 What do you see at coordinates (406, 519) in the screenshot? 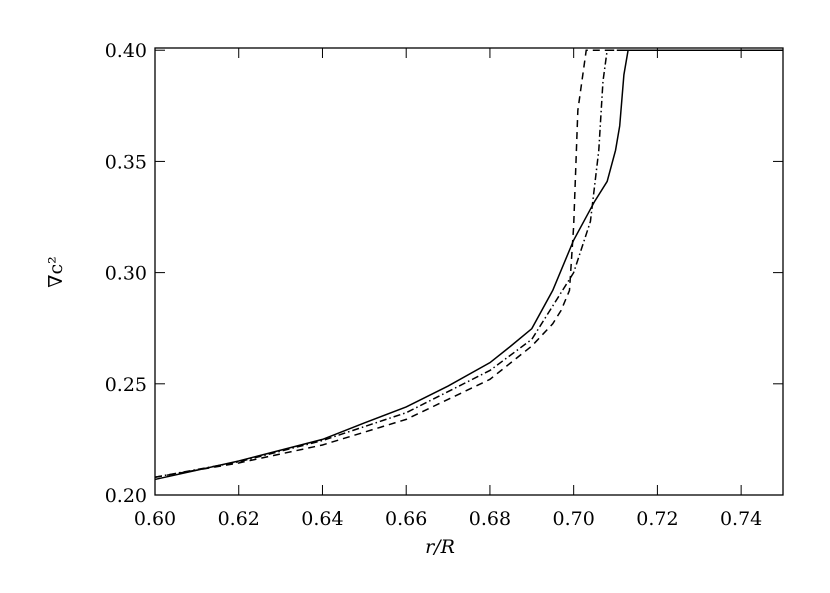
I see `x-tick-label: 0.66` at bounding box center [406, 519].